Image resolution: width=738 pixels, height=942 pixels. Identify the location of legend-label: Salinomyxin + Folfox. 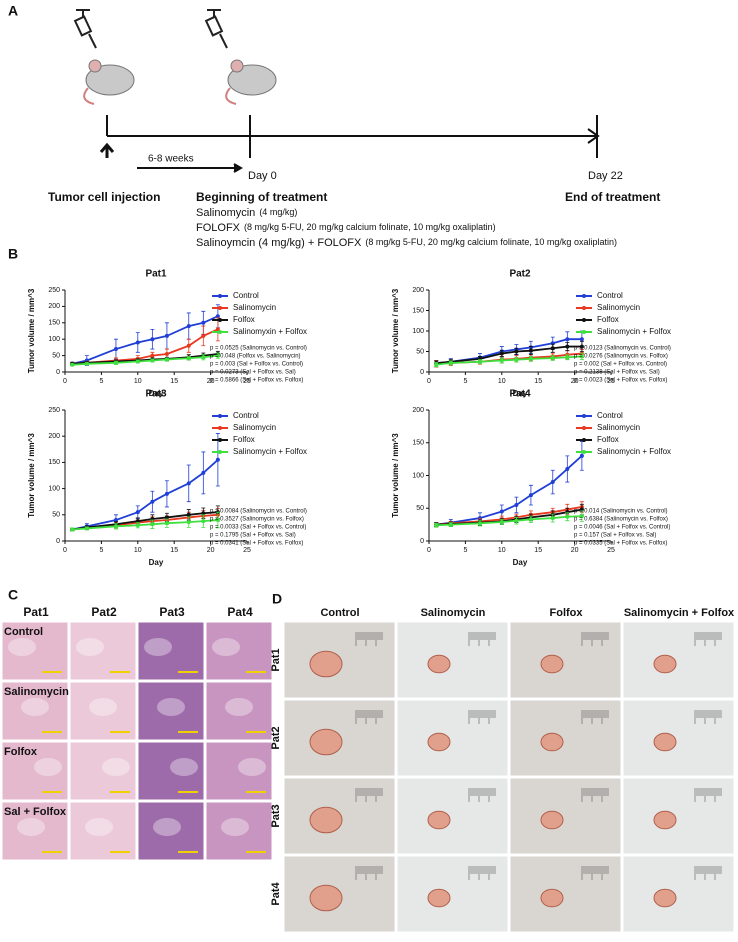
(270, 331).